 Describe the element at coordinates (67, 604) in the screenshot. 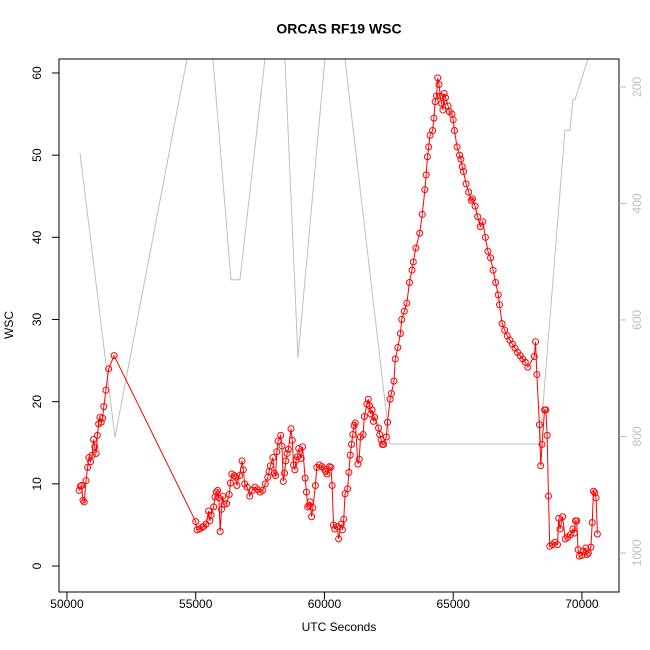

I see `x-tick-label: 50000` at that location.